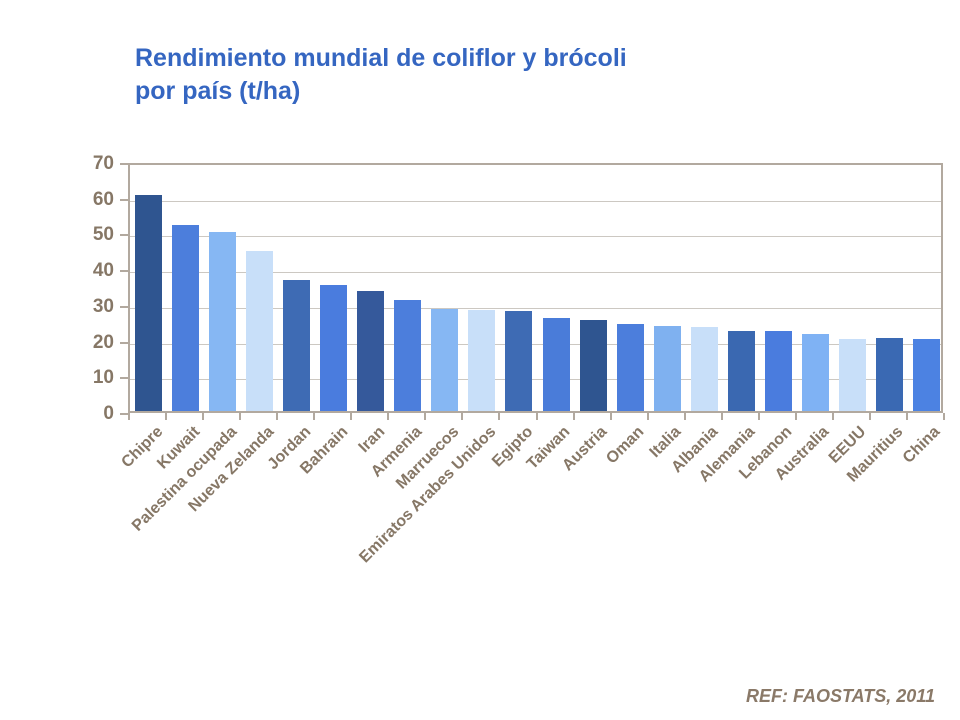 Image resolution: width=960 pixels, height=720 pixels. Describe the element at coordinates (334, 347) in the screenshot. I see `bar-bahrain` at that location.